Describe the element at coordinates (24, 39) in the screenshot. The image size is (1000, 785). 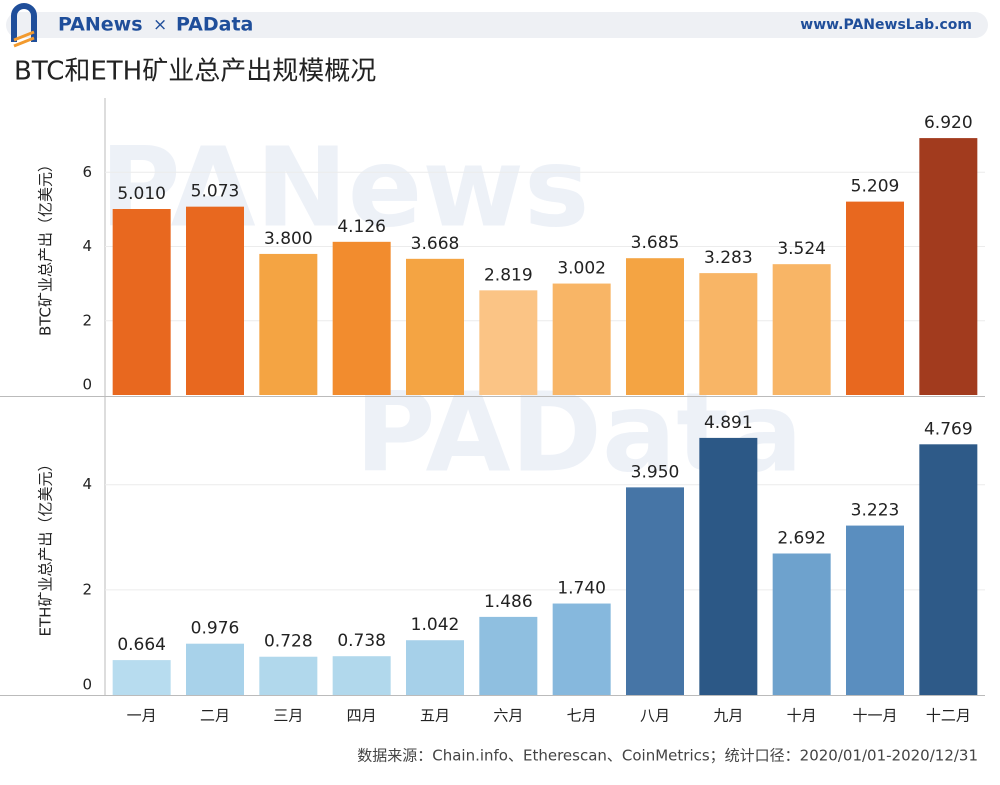
I see `logo-stripes` at that location.